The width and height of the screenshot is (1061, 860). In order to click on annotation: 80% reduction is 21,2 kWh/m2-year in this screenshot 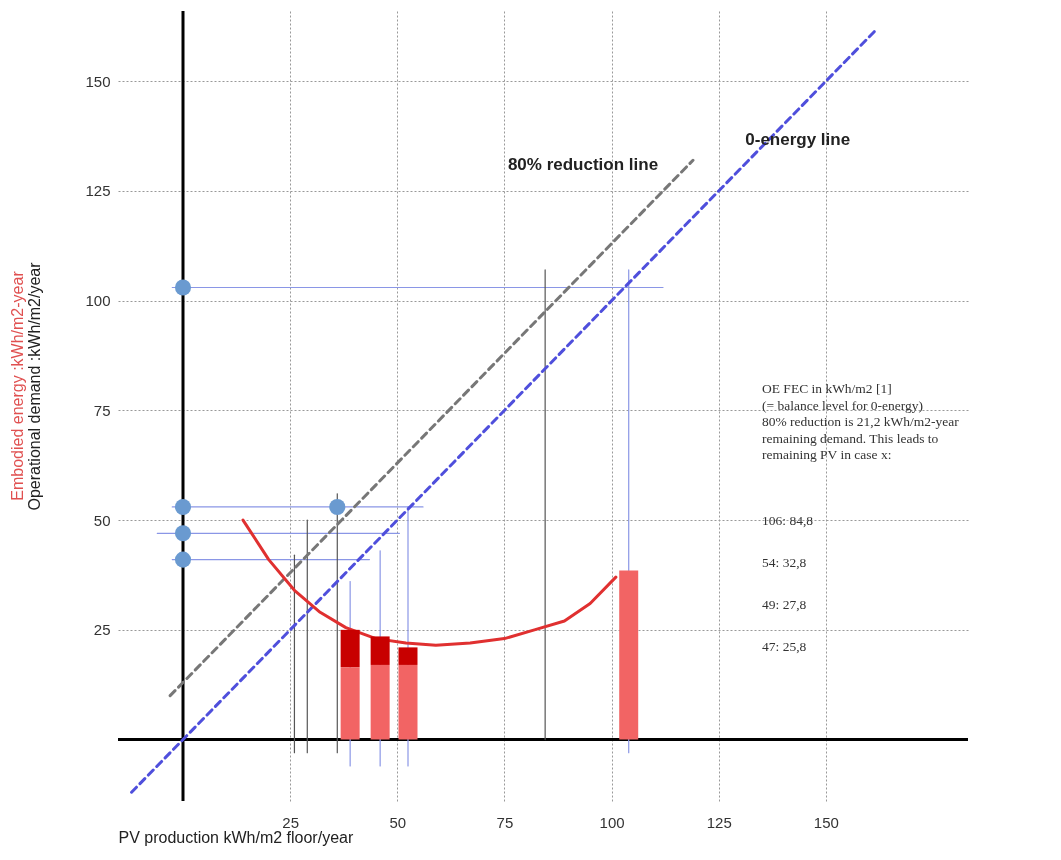, I will do `click(861, 421)`.